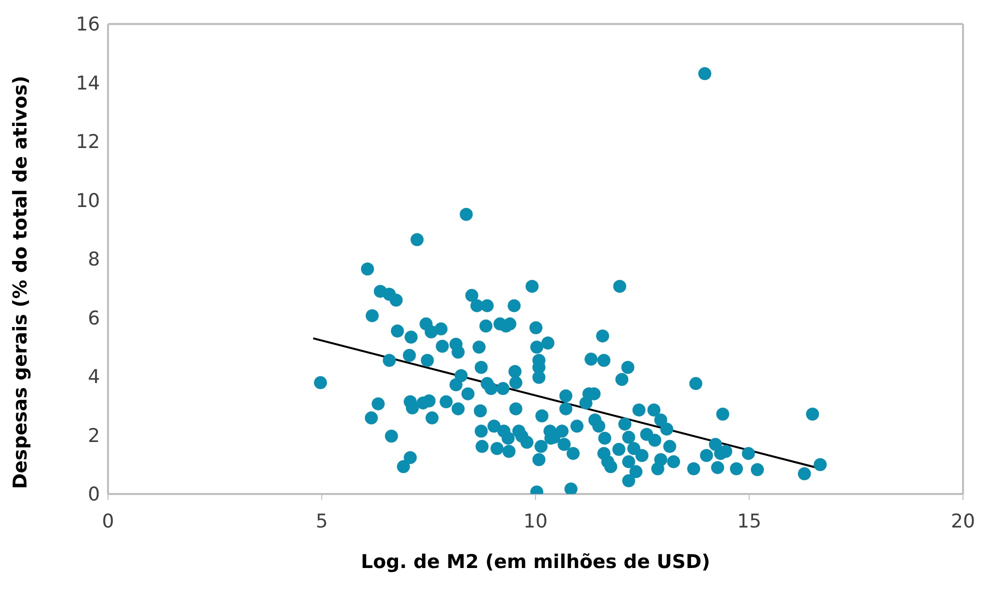  Describe the element at coordinates (94, 259) in the screenshot. I see `y-tick-label: 8` at that location.